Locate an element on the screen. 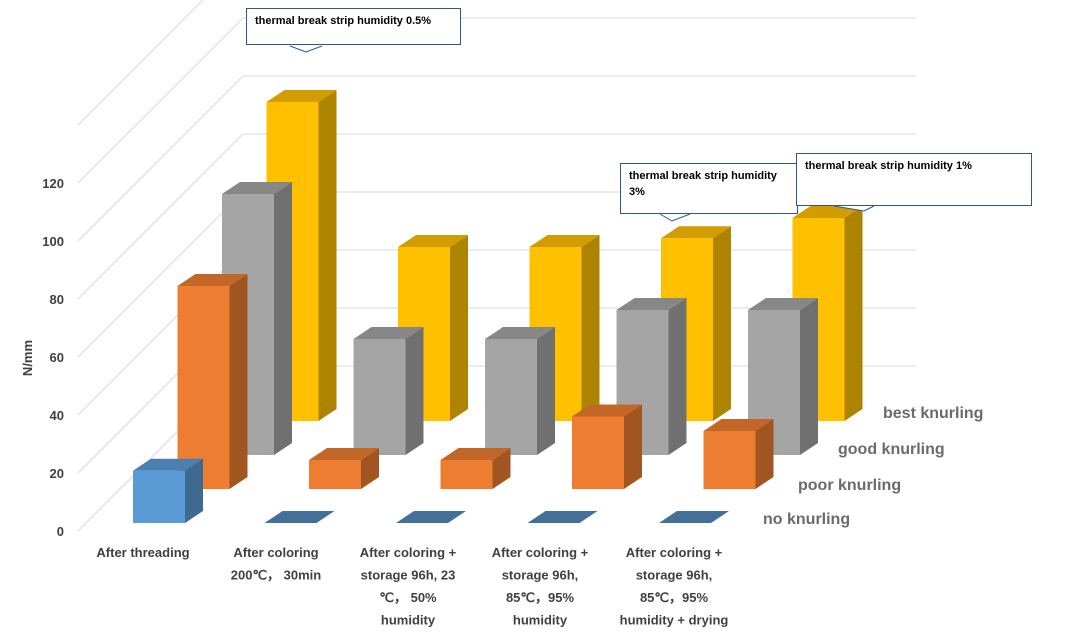  category-label-line: 200℃， 30min is located at coordinates (276, 575).